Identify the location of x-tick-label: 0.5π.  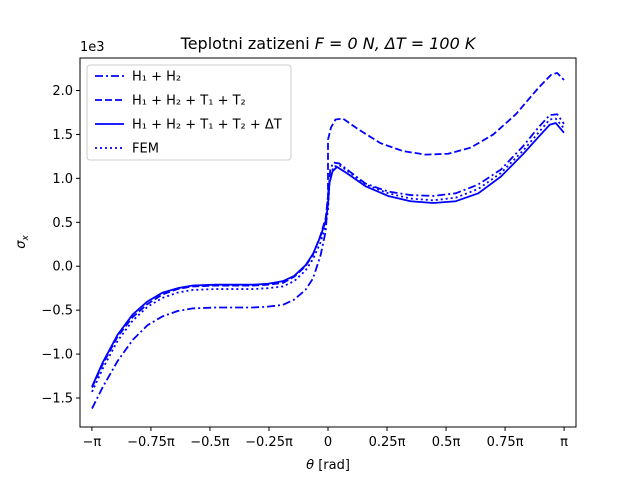
(446, 442).